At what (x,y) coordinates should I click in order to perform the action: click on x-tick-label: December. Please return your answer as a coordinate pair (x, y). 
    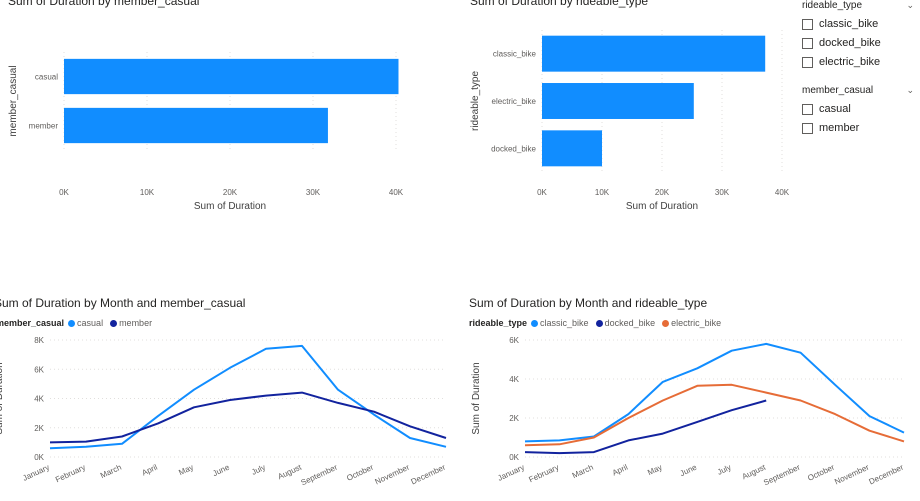
    Looking at the image, I should click on (887, 475).